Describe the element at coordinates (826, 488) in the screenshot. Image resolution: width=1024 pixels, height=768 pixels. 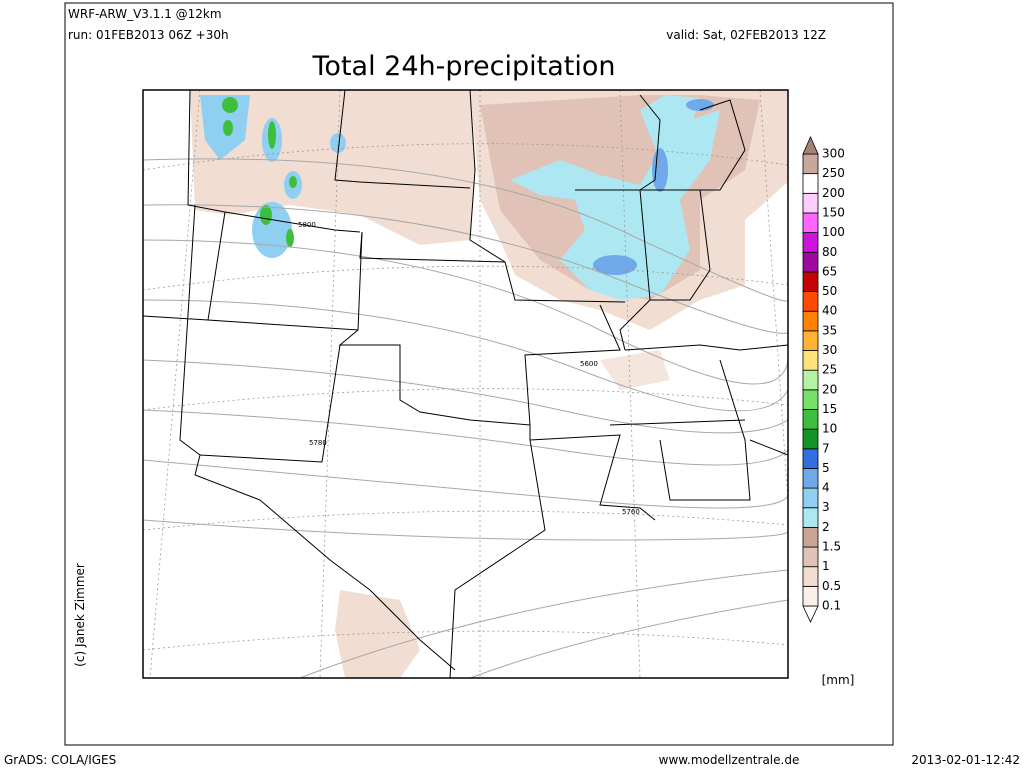
I see `colorbar-label: 4` at that location.